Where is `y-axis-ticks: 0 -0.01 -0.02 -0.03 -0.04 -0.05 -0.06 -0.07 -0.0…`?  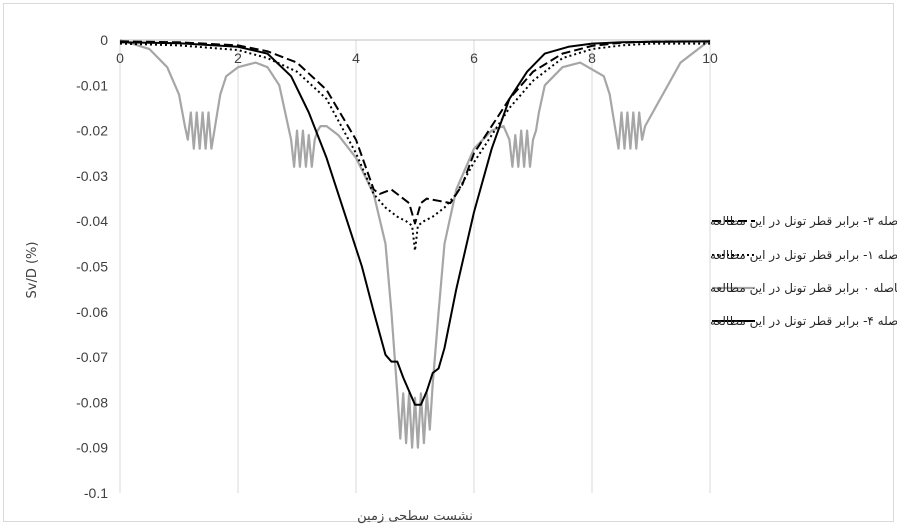 y-axis-ticks: 0 -0.01 -0.02 -0.03 -0.04 -0.05 -0.06 -0.07 -0.0… is located at coordinates (92, 266).